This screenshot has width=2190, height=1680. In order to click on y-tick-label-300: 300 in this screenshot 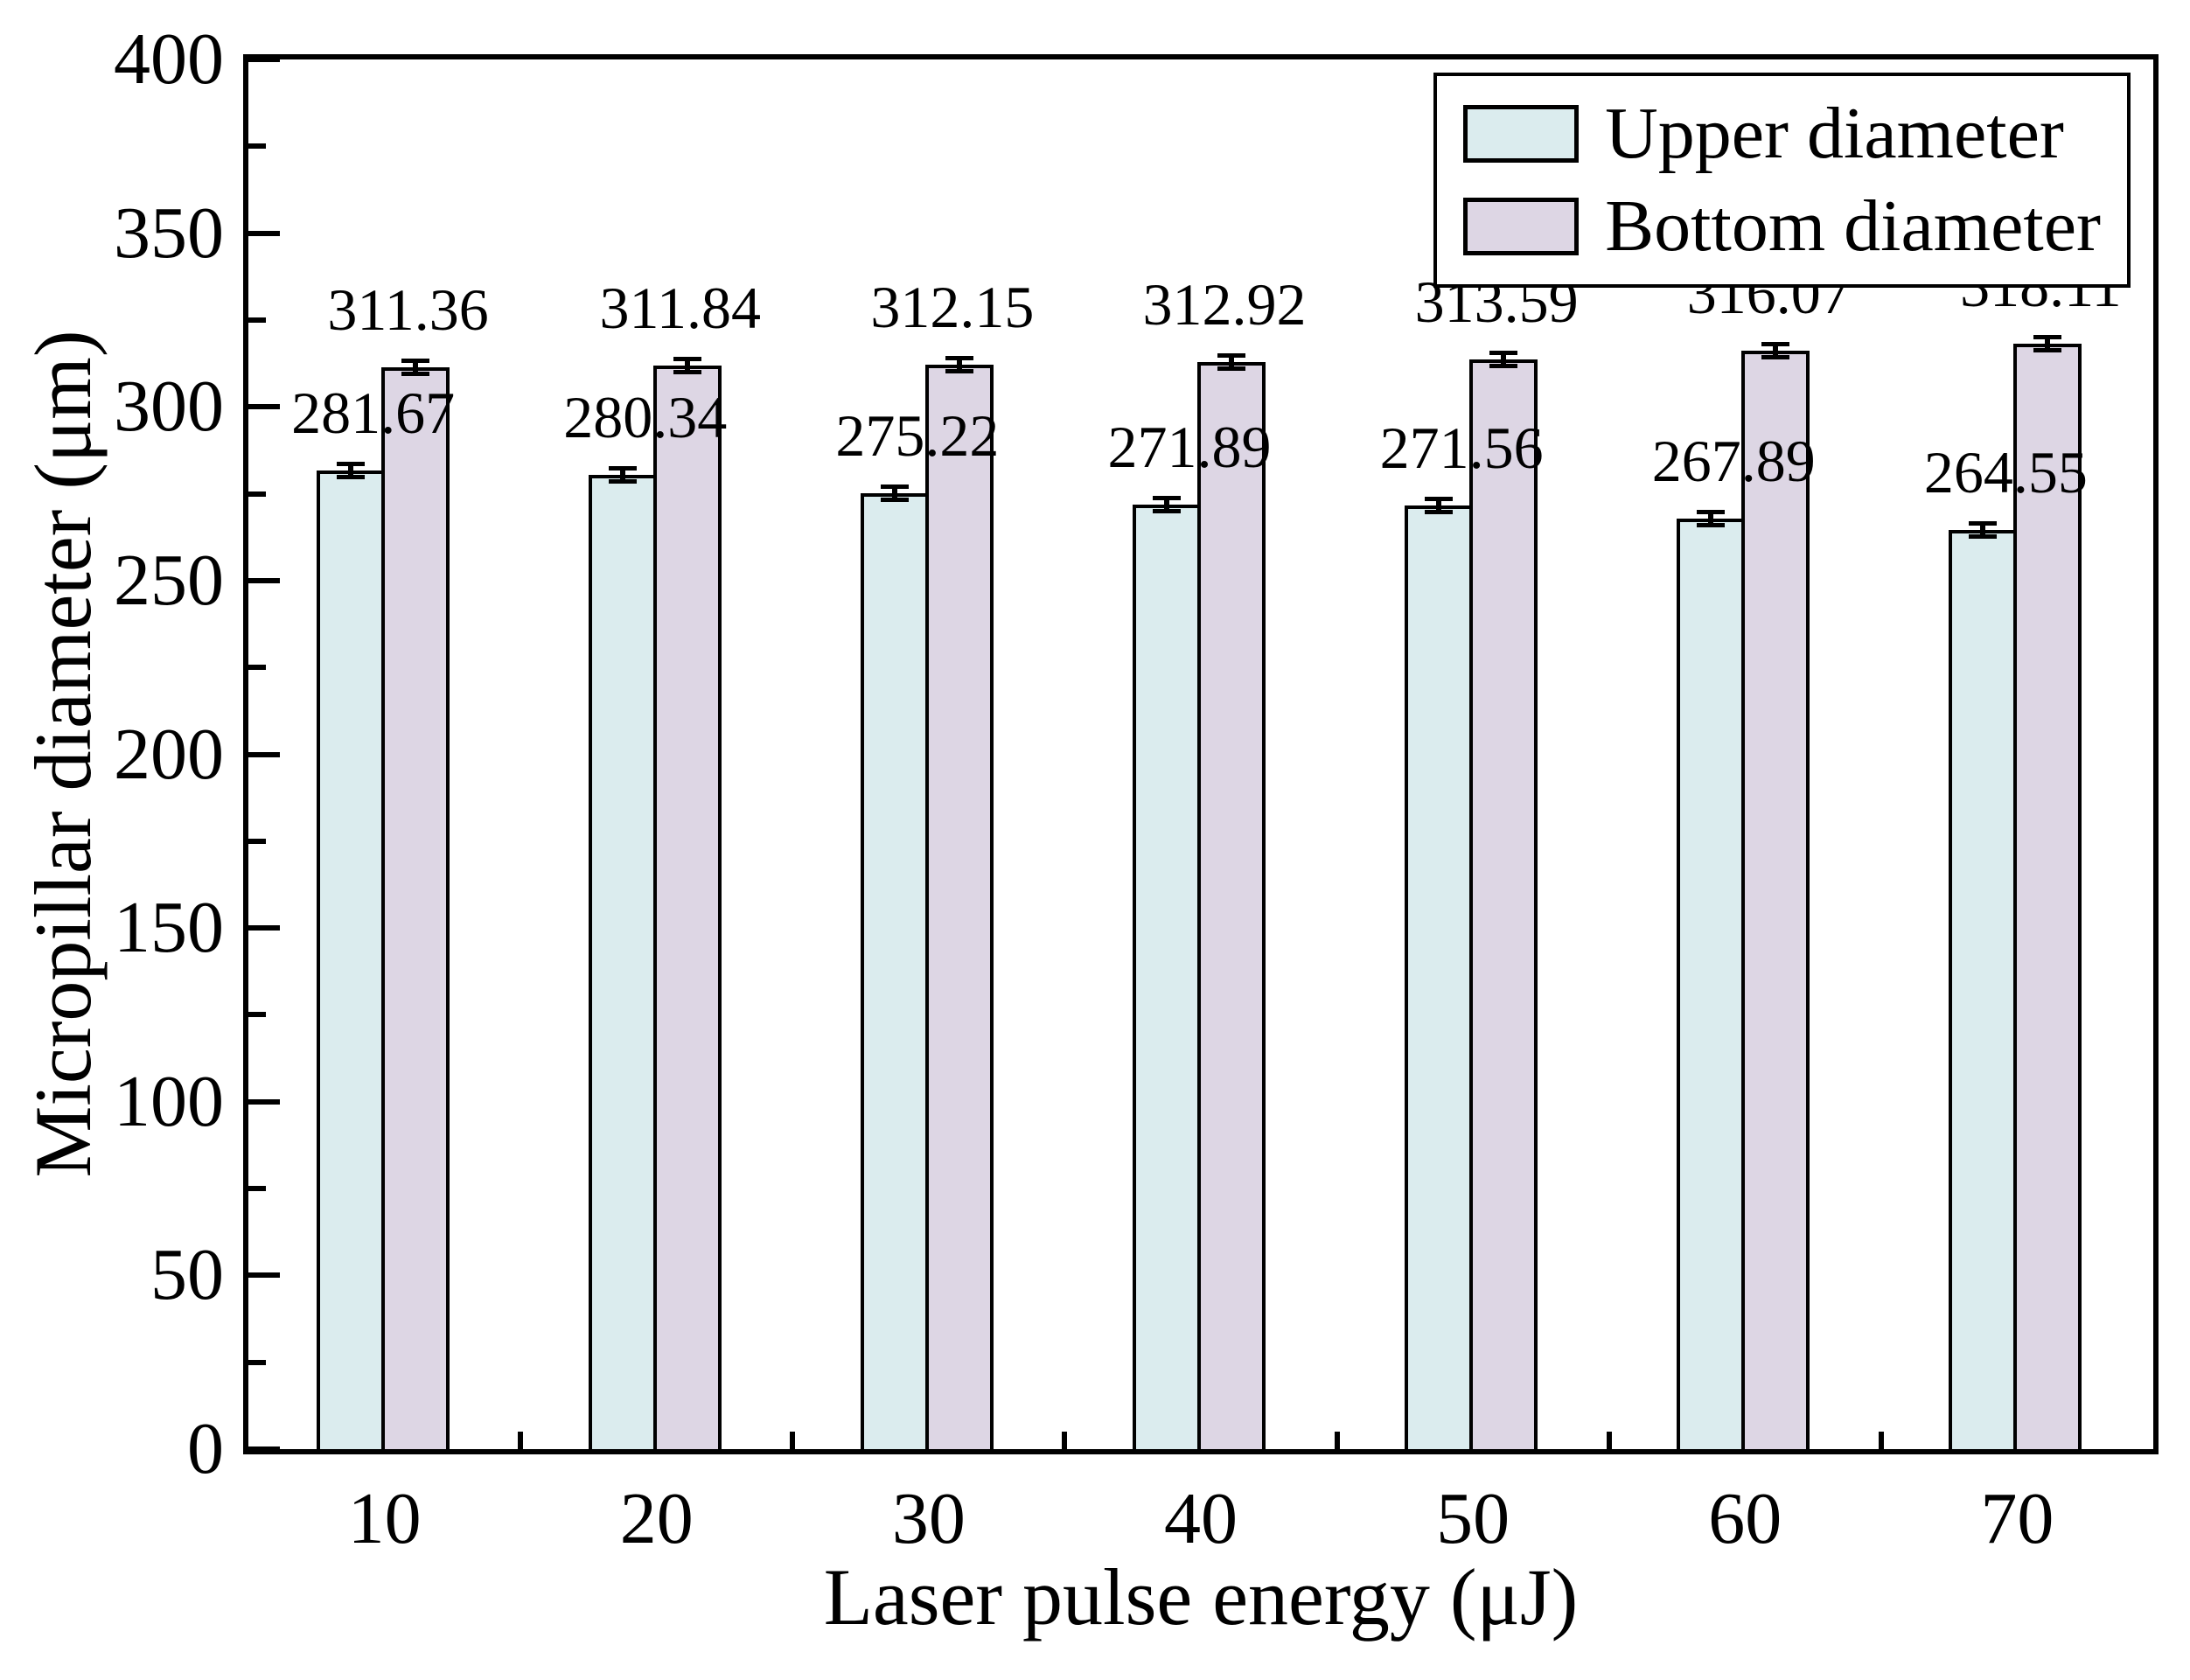, I will do `click(169, 407)`.